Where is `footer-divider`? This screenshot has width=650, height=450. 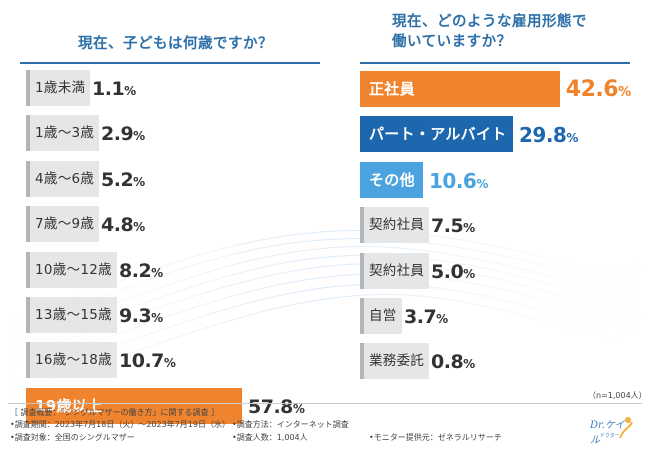
footer-divider is located at coordinates (325, 403).